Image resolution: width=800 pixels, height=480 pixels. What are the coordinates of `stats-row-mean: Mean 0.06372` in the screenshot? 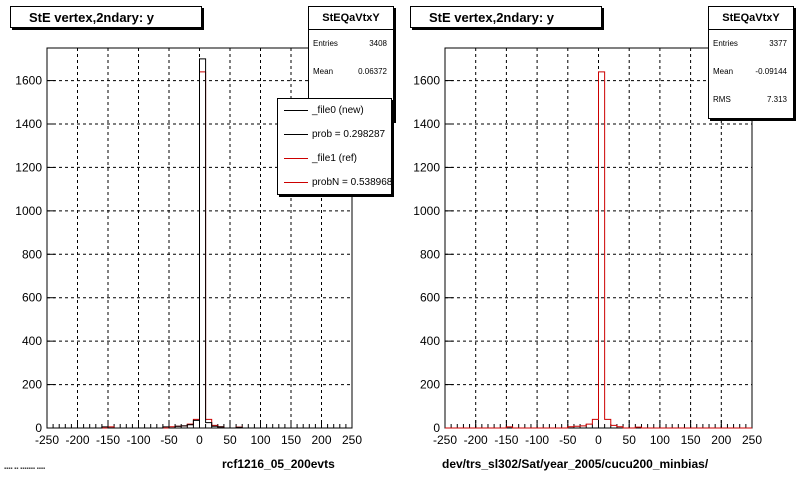 It's located at (351, 72).